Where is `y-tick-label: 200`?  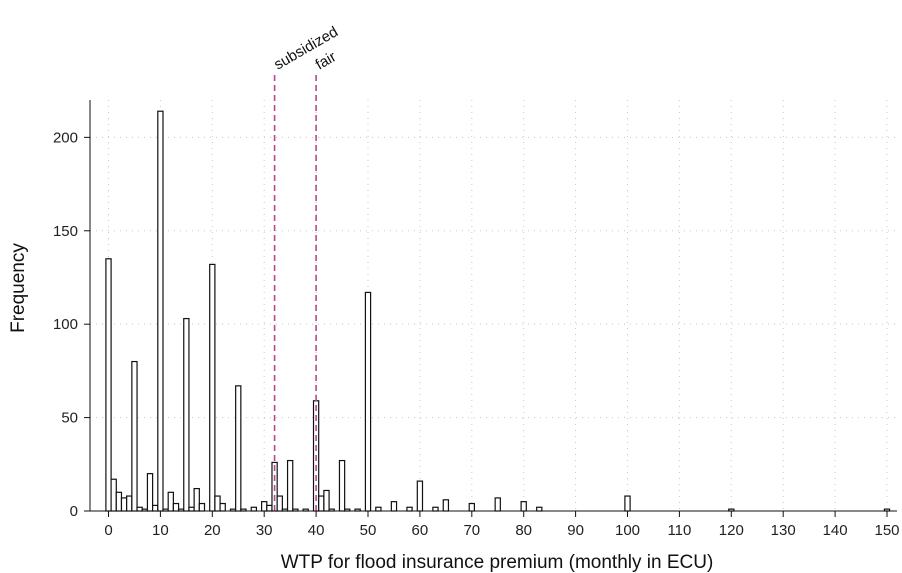
y-tick-label: 200 is located at coordinates (65, 137).